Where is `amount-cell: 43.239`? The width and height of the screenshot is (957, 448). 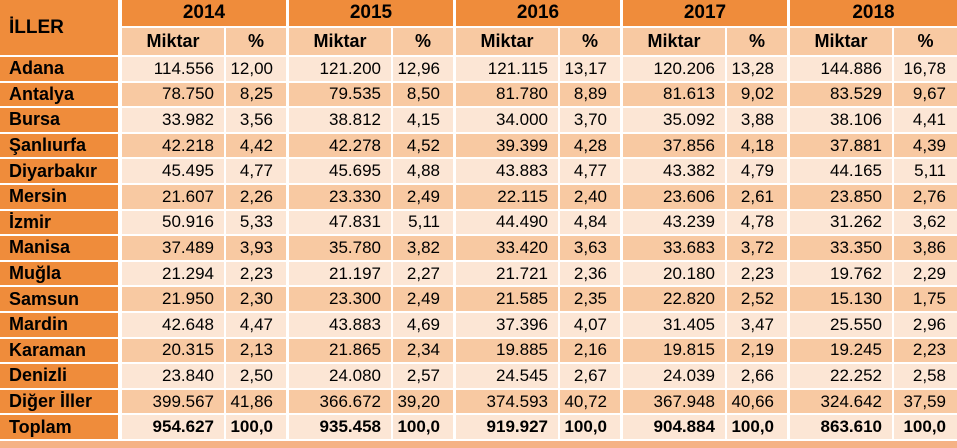
amount-cell: 43.239 is located at coordinates (675, 223).